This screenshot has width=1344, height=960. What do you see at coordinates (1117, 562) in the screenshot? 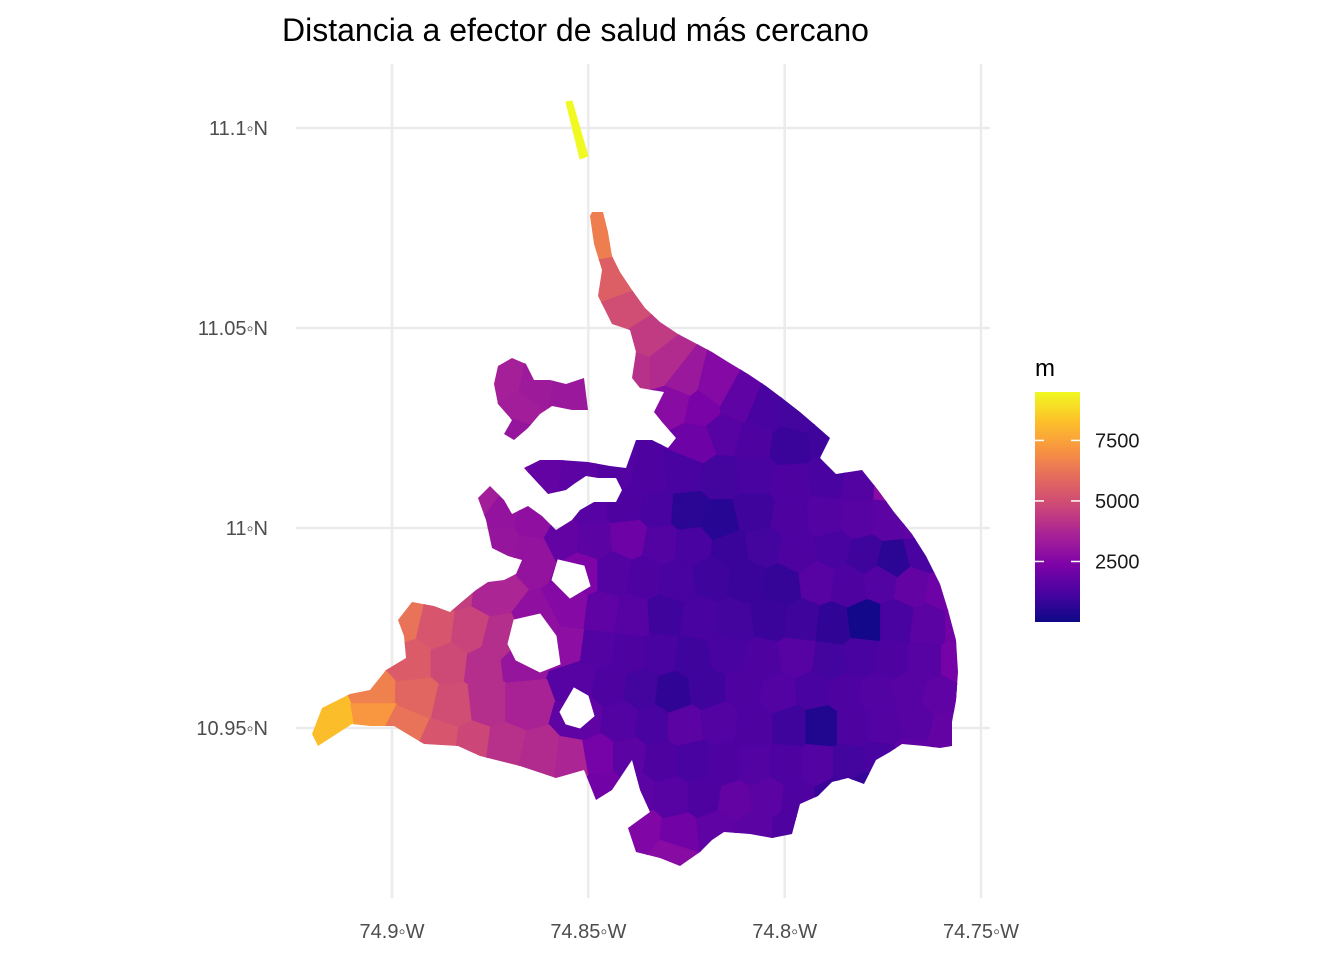
I see `legend-tick-label: 2500` at bounding box center [1117, 562].